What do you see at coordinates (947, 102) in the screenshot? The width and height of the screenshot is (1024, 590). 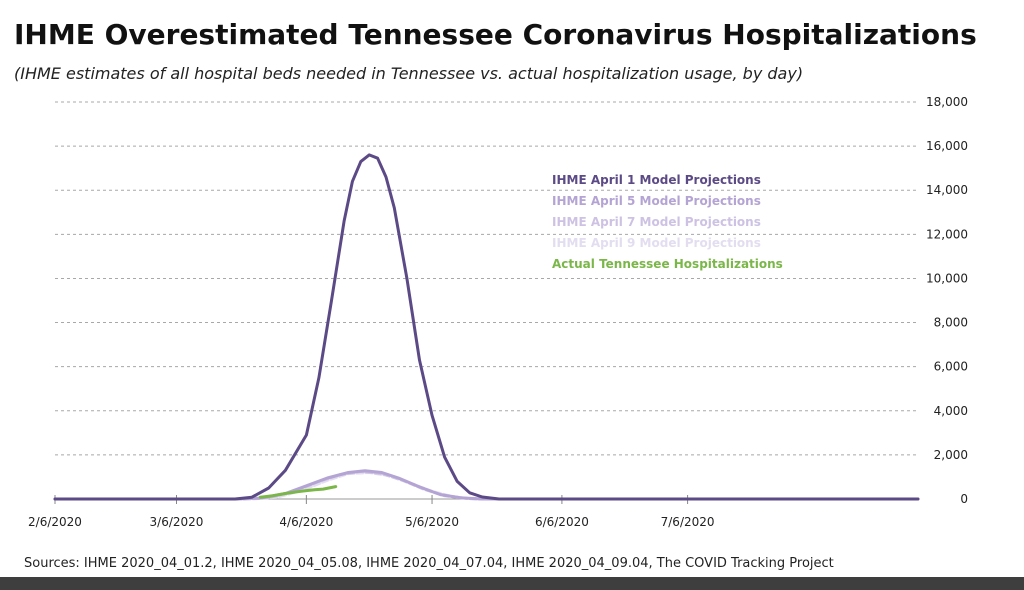 I see `y-tick-label: 18,000` at bounding box center [947, 102].